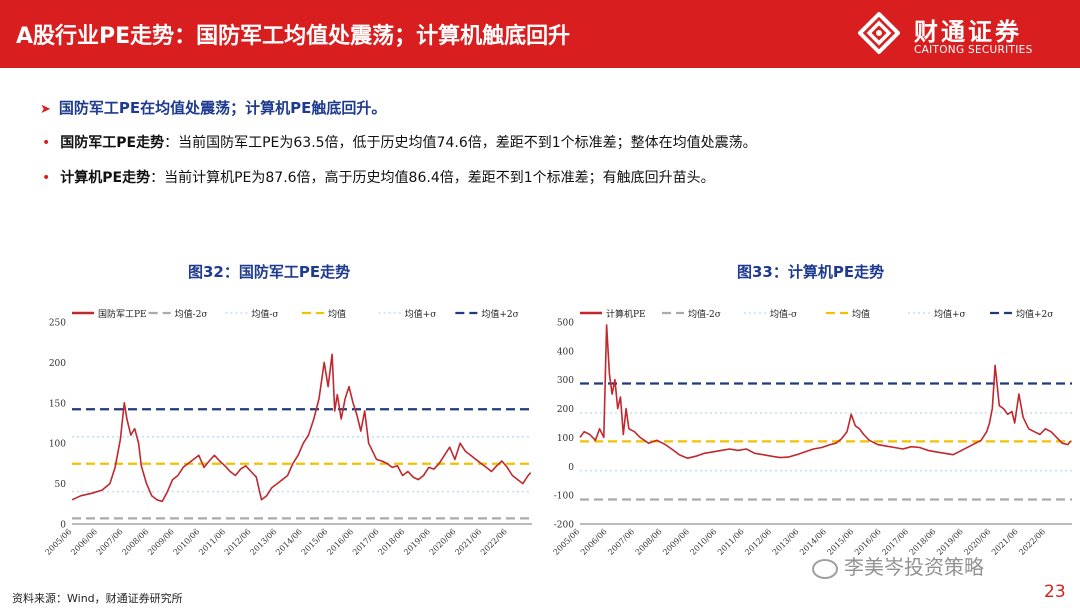 The height and width of the screenshot is (608, 1080). Describe the element at coordinates (565, 381) in the screenshot. I see `y-tick-label: 300` at that location.